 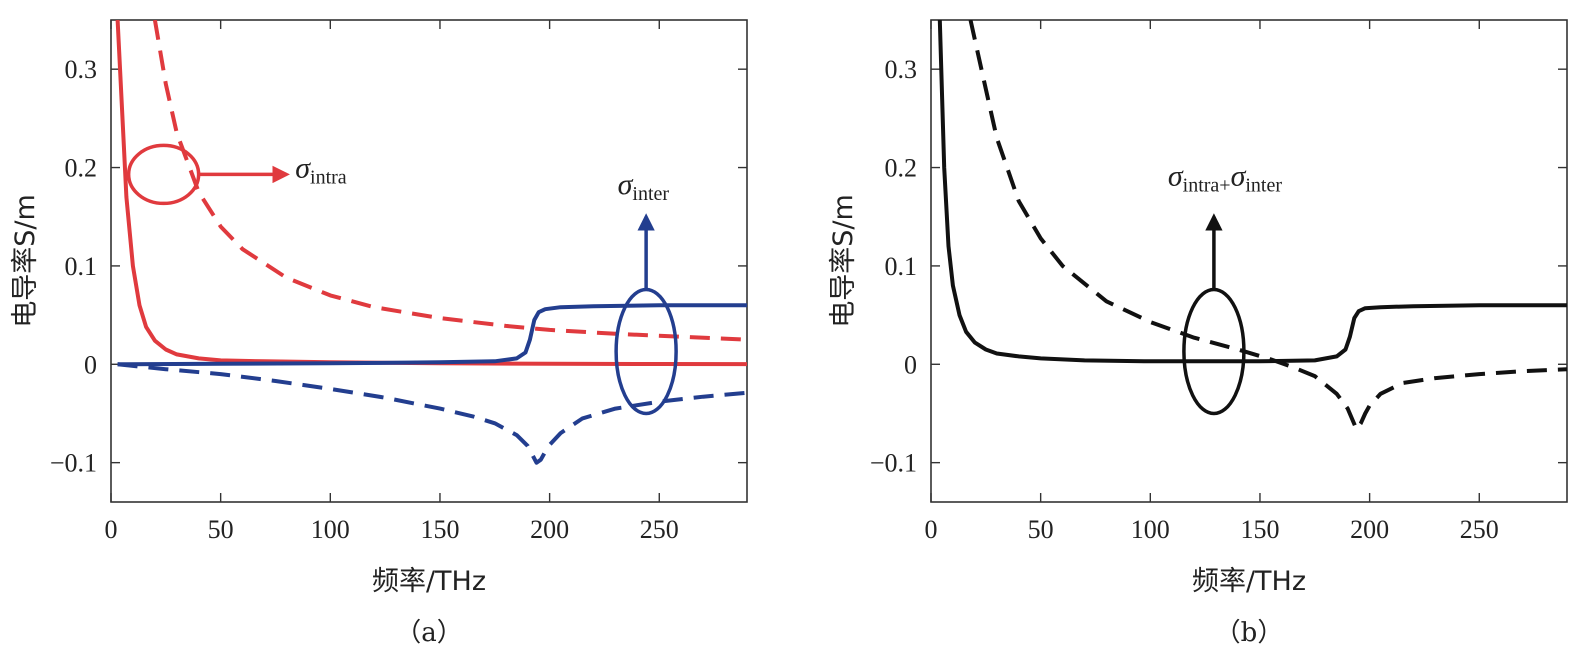 I want to click on annotation-label-2: σinter, so click(x=644, y=186).